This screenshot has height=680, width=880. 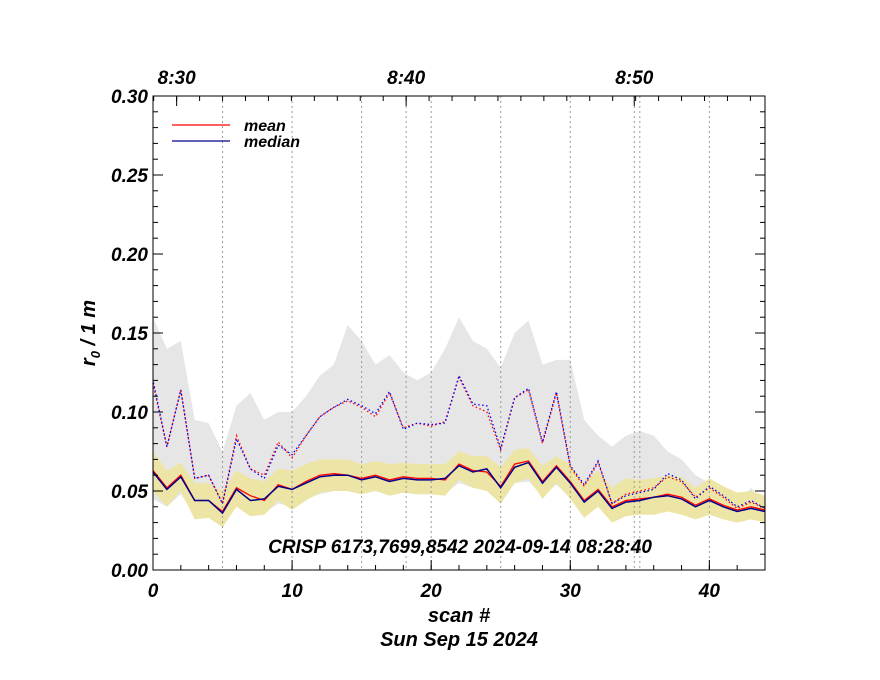 What do you see at coordinates (459, 640) in the screenshot?
I see `date-label: Sun Sep 15 2024` at bounding box center [459, 640].